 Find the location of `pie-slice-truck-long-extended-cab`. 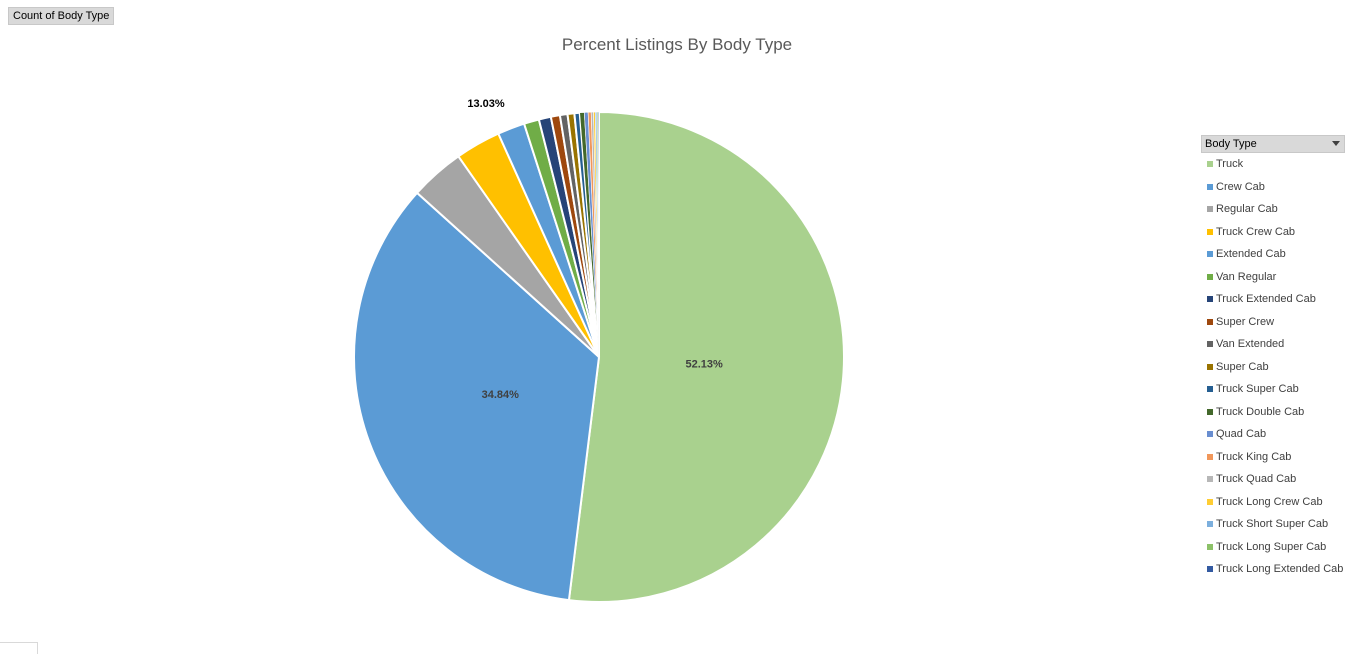

pie-slice-truck-long-extended-cab is located at coordinates (598, 234).